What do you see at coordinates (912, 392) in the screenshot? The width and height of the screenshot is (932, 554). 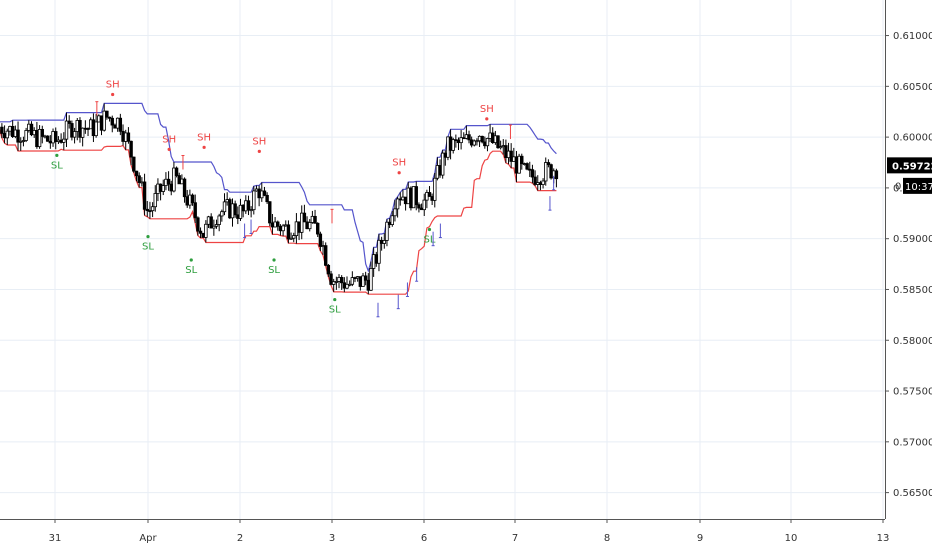 I see `price-tick-label: 0.57500` at bounding box center [912, 392].